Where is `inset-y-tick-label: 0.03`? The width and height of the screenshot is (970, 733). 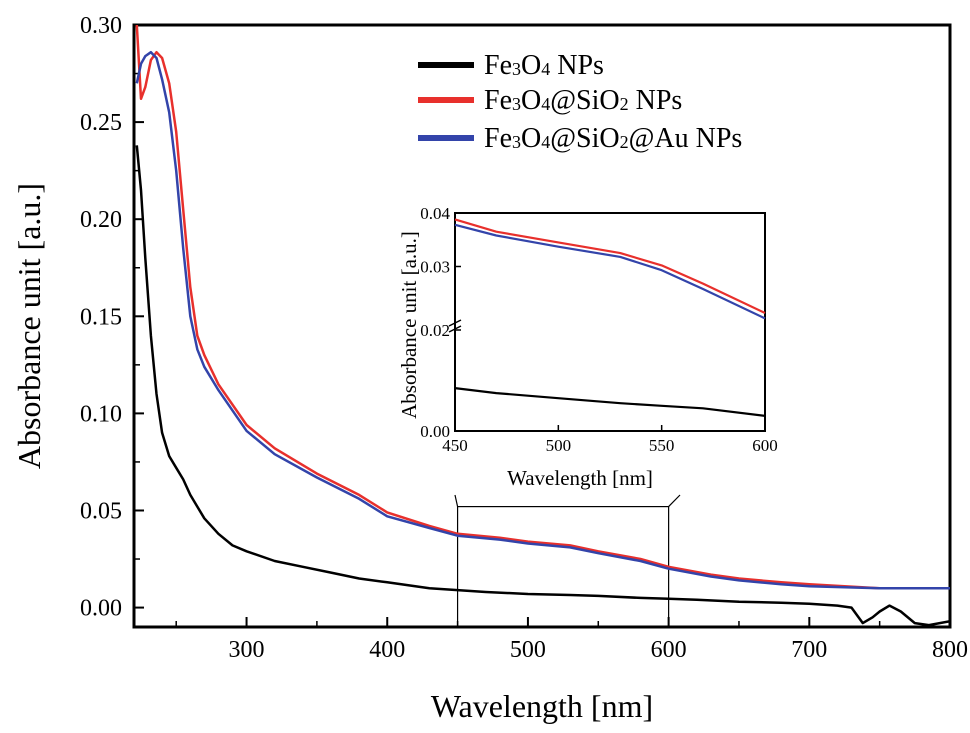 inset-y-tick-label: 0.03 is located at coordinates (435, 267).